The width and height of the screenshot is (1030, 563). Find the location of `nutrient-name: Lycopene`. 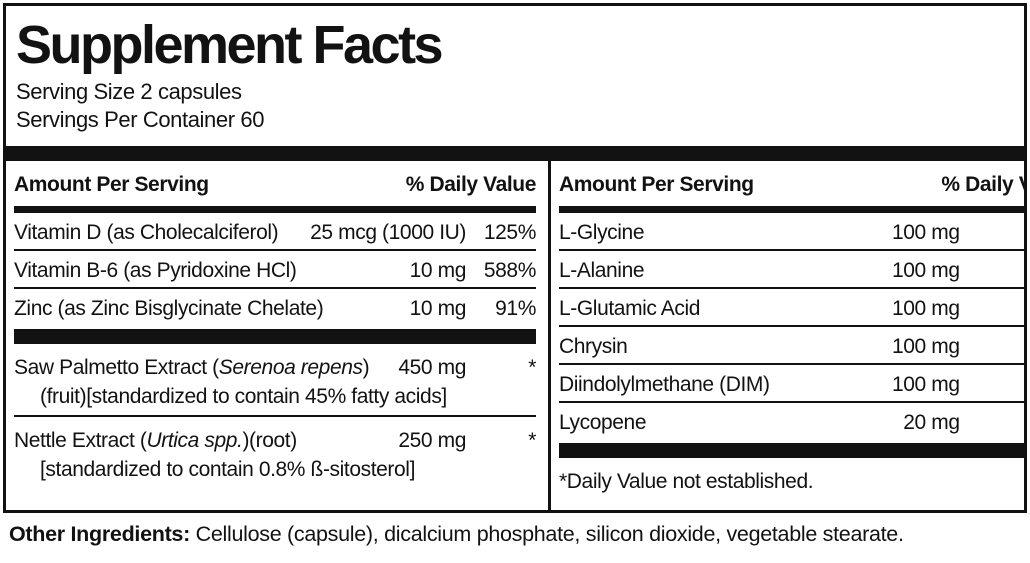

nutrient-name: Lycopene is located at coordinates (603, 422).